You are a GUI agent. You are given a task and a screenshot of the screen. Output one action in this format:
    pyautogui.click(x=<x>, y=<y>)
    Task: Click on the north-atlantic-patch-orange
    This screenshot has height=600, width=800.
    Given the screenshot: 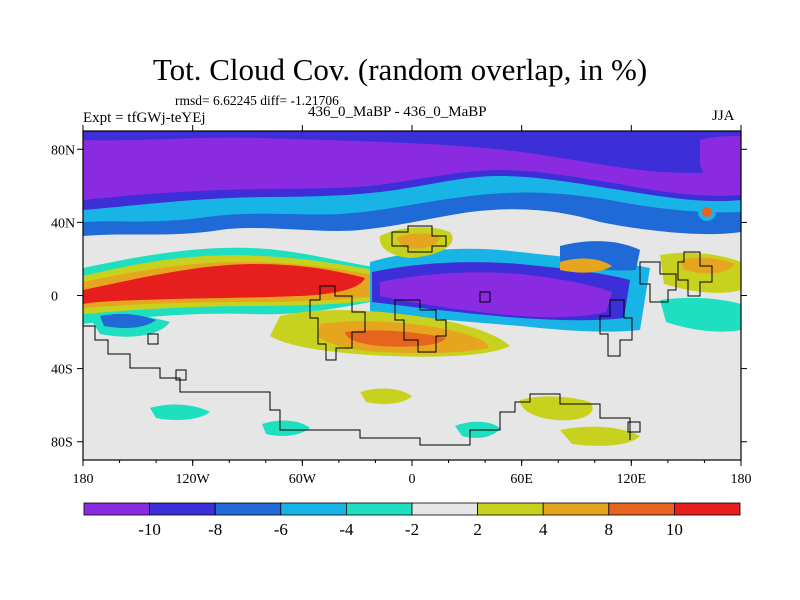 What is the action you would take?
    pyautogui.click(x=418, y=241)
    